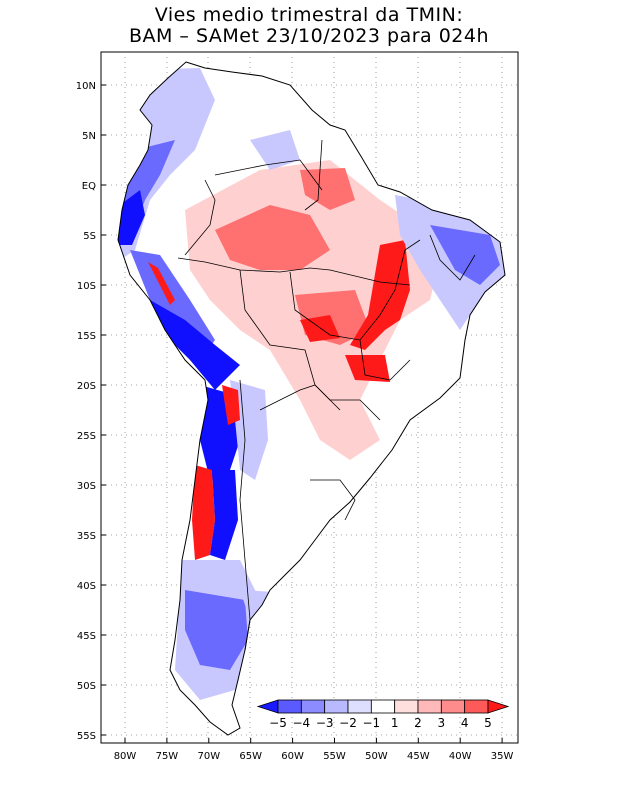  What do you see at coordinates (86, 86) in the screenshot?
I see `y-tick-label: 10N` at bounding box center [86, 86].